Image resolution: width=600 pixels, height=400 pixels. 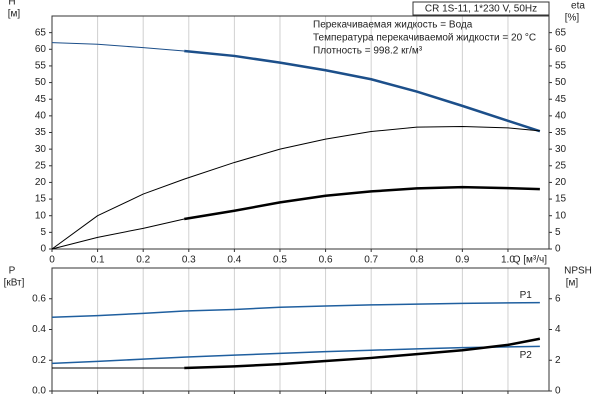 I want to click on y2-tick-label: 4, so click(x=558, y=329).